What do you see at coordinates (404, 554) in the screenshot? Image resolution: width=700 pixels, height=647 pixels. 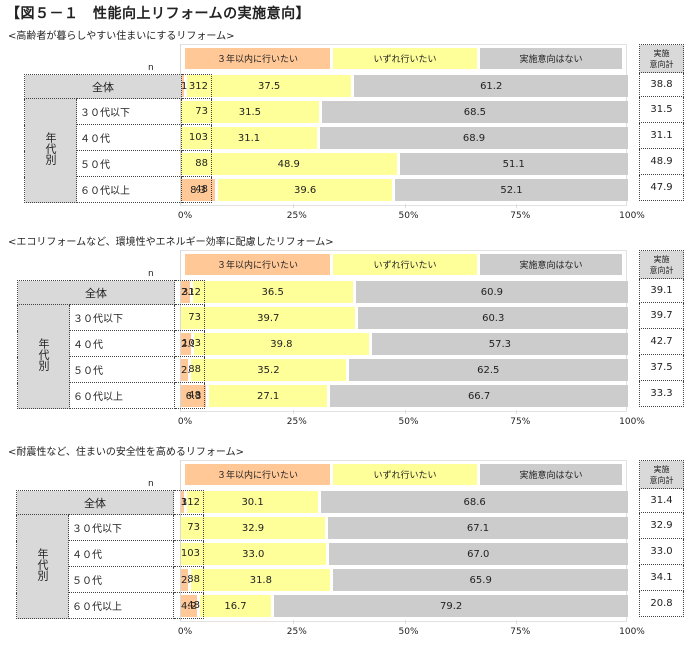 I see `bar-row: 33.0 67.0` at bounding box center [404, 554].